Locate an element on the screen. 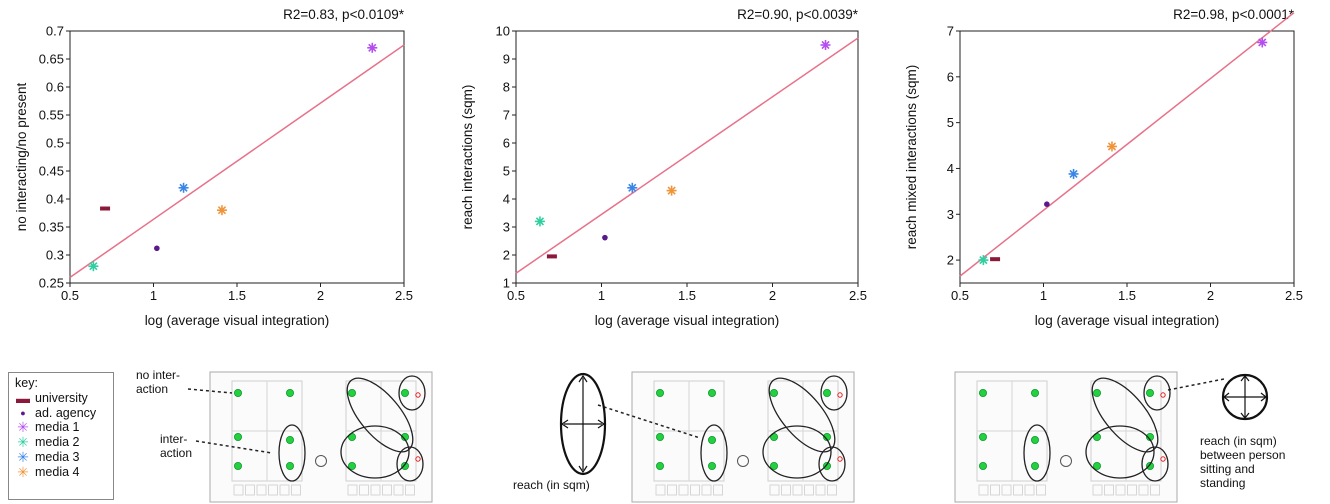 This screenshot has width=1330, height=504. y-tick-label: 5 is located at coordinates (950, 122).